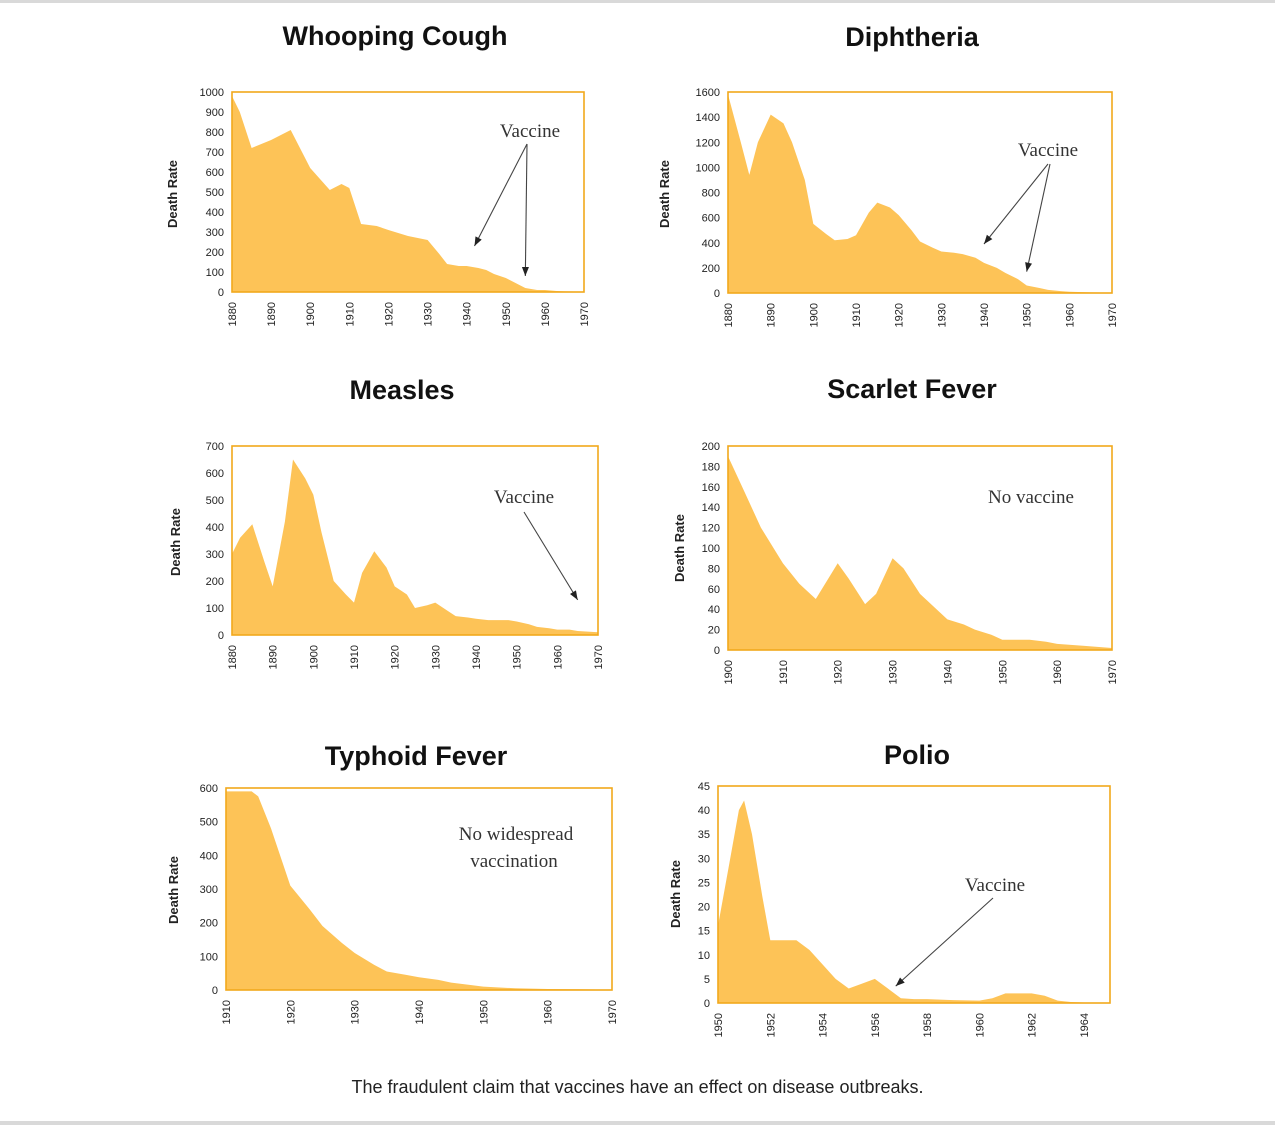 The image size is (1275, 1125). Describe the element at coordinates (233, 657) in the screenshot. I see `measles-xtick: 1880` at that location.